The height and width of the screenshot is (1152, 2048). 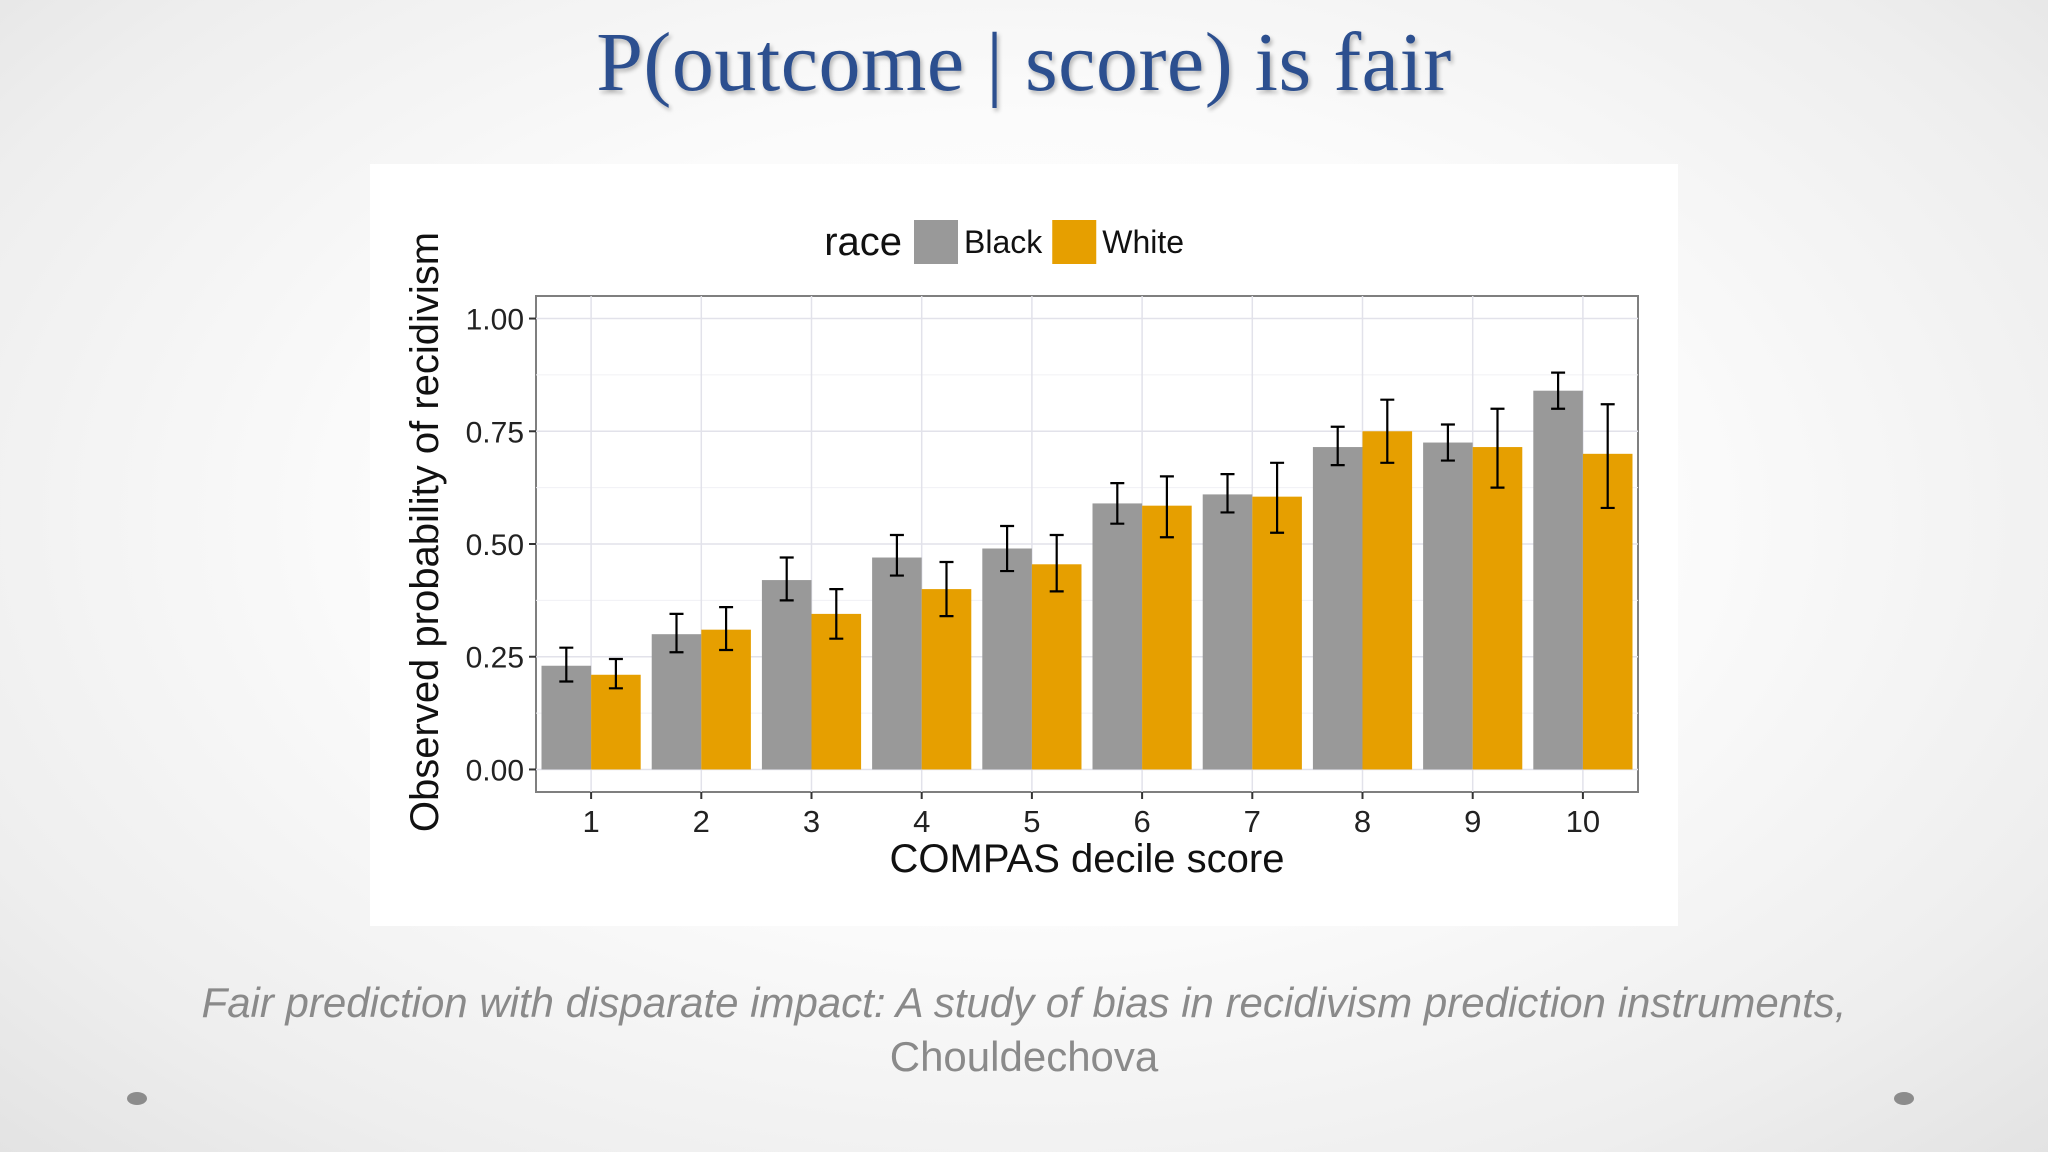 I want to click on legend-swatch-black, so click(x=936, y=242).